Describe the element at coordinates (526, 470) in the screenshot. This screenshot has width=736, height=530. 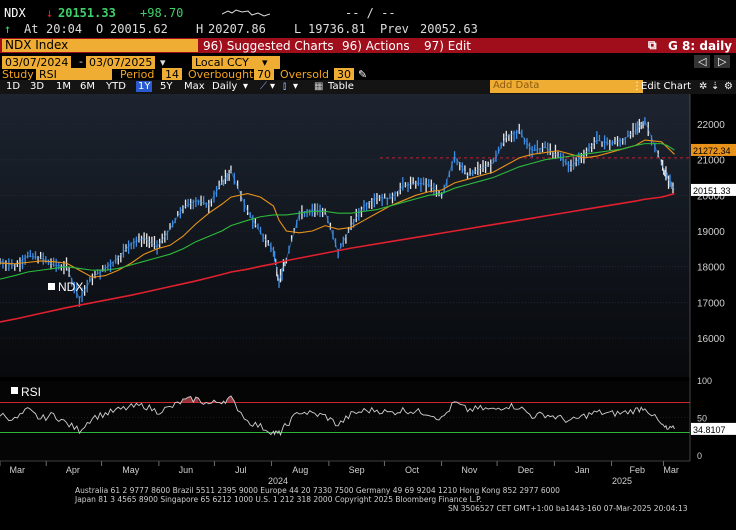
I see `x-tick-label: Dec` at that location.